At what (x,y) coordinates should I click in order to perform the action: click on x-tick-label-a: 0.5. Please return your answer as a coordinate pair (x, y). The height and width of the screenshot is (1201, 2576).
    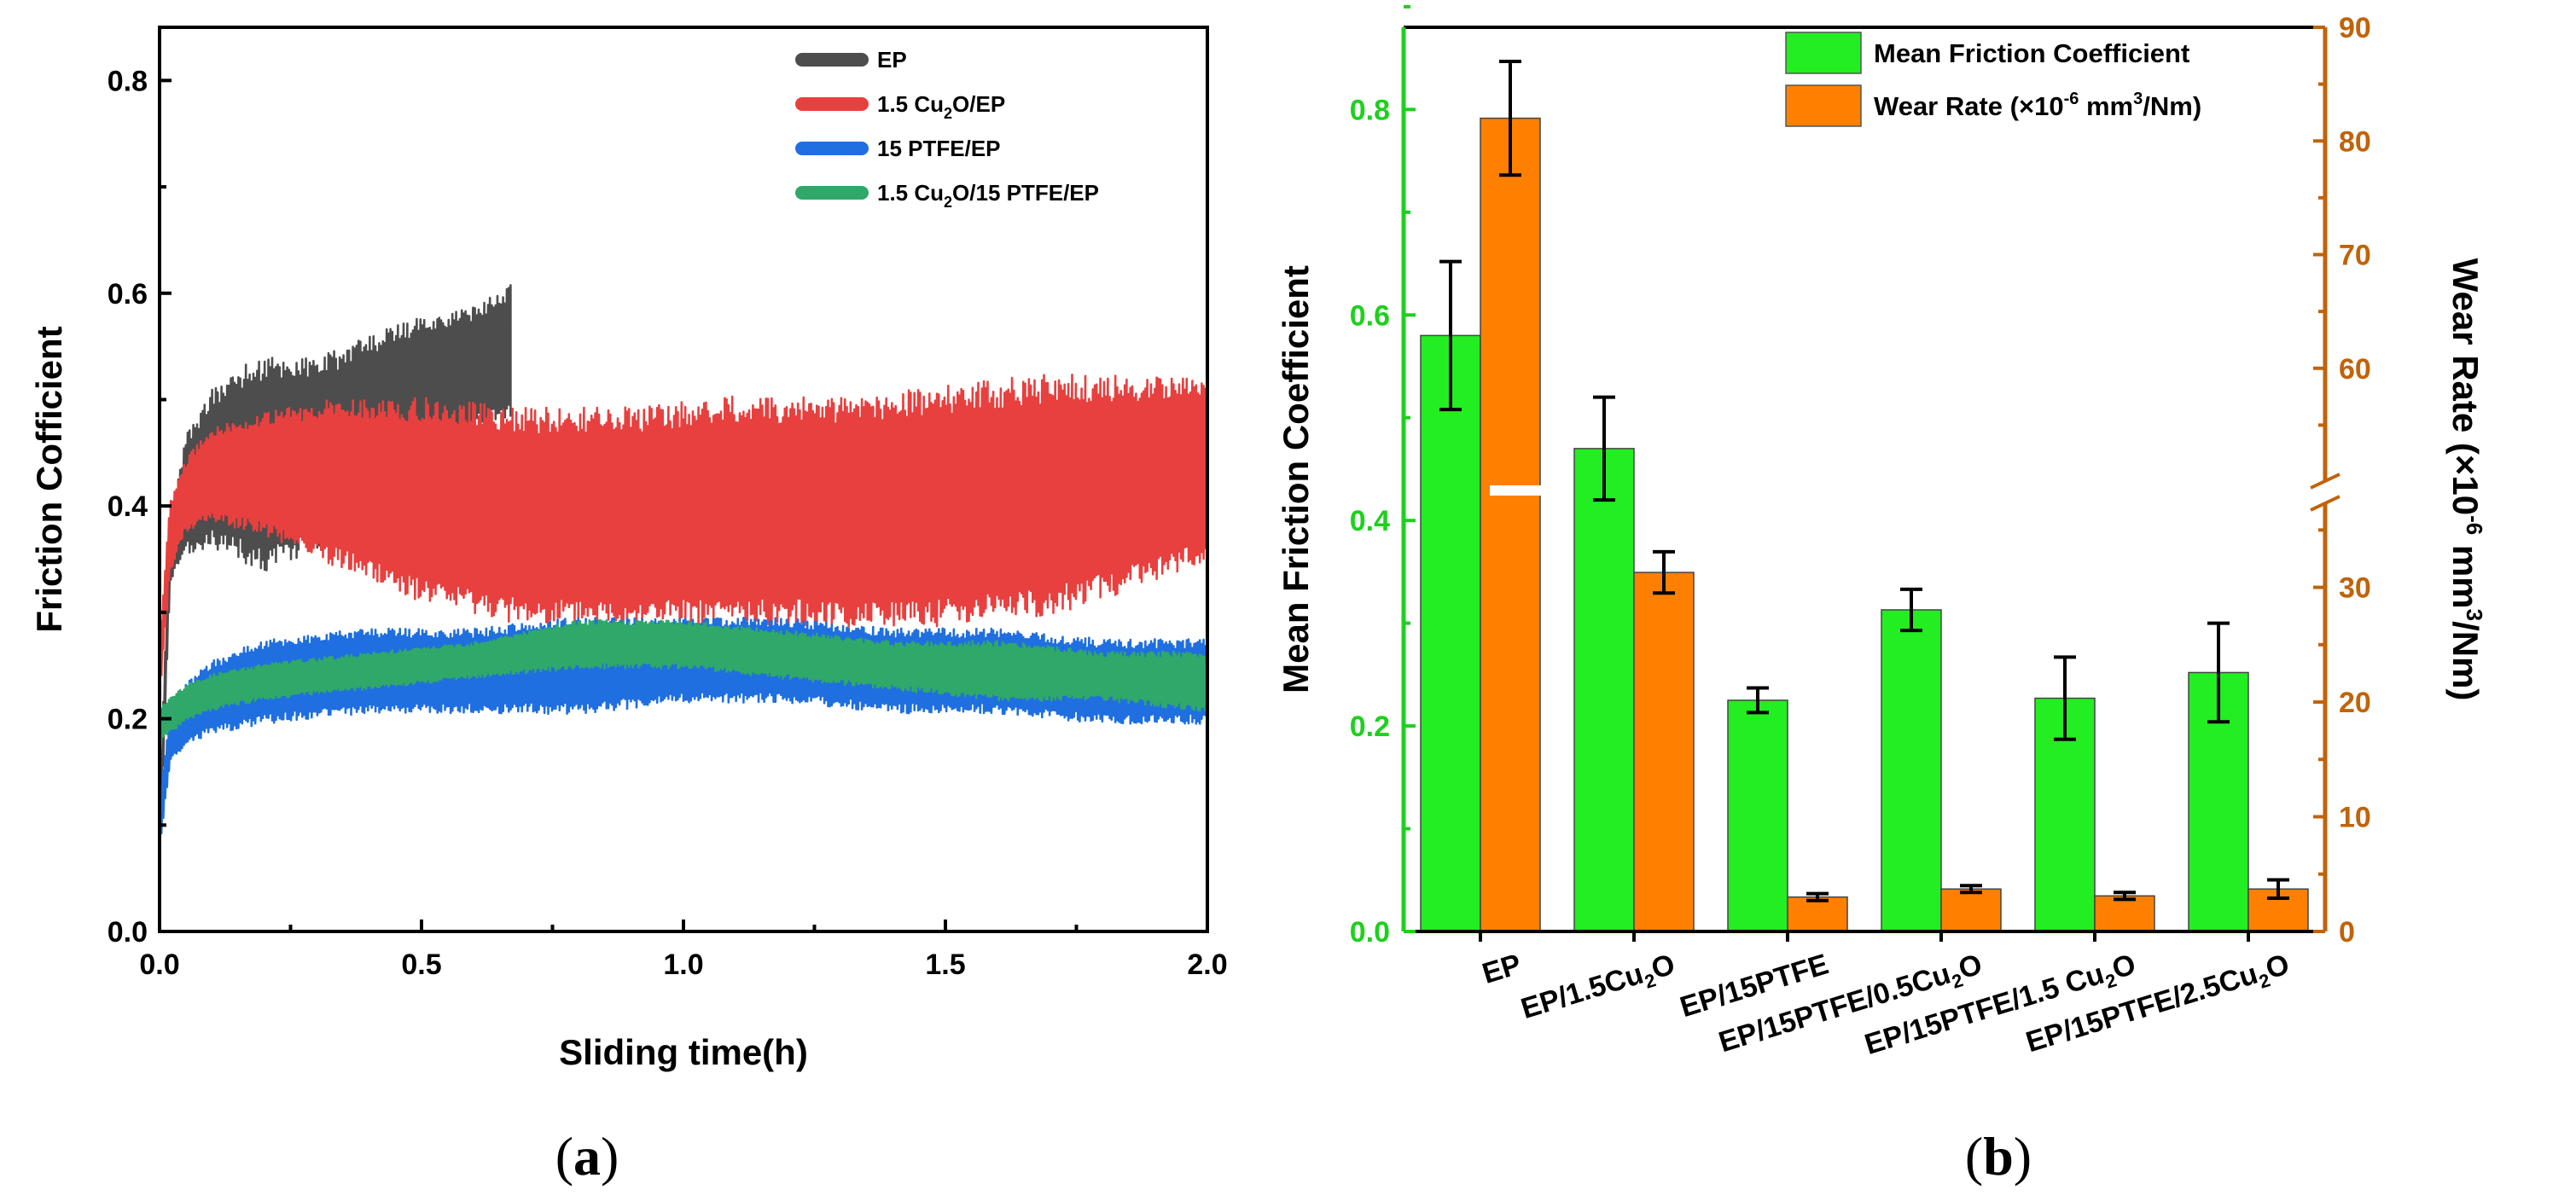
    Looking at the image, I should click on (421, 965).